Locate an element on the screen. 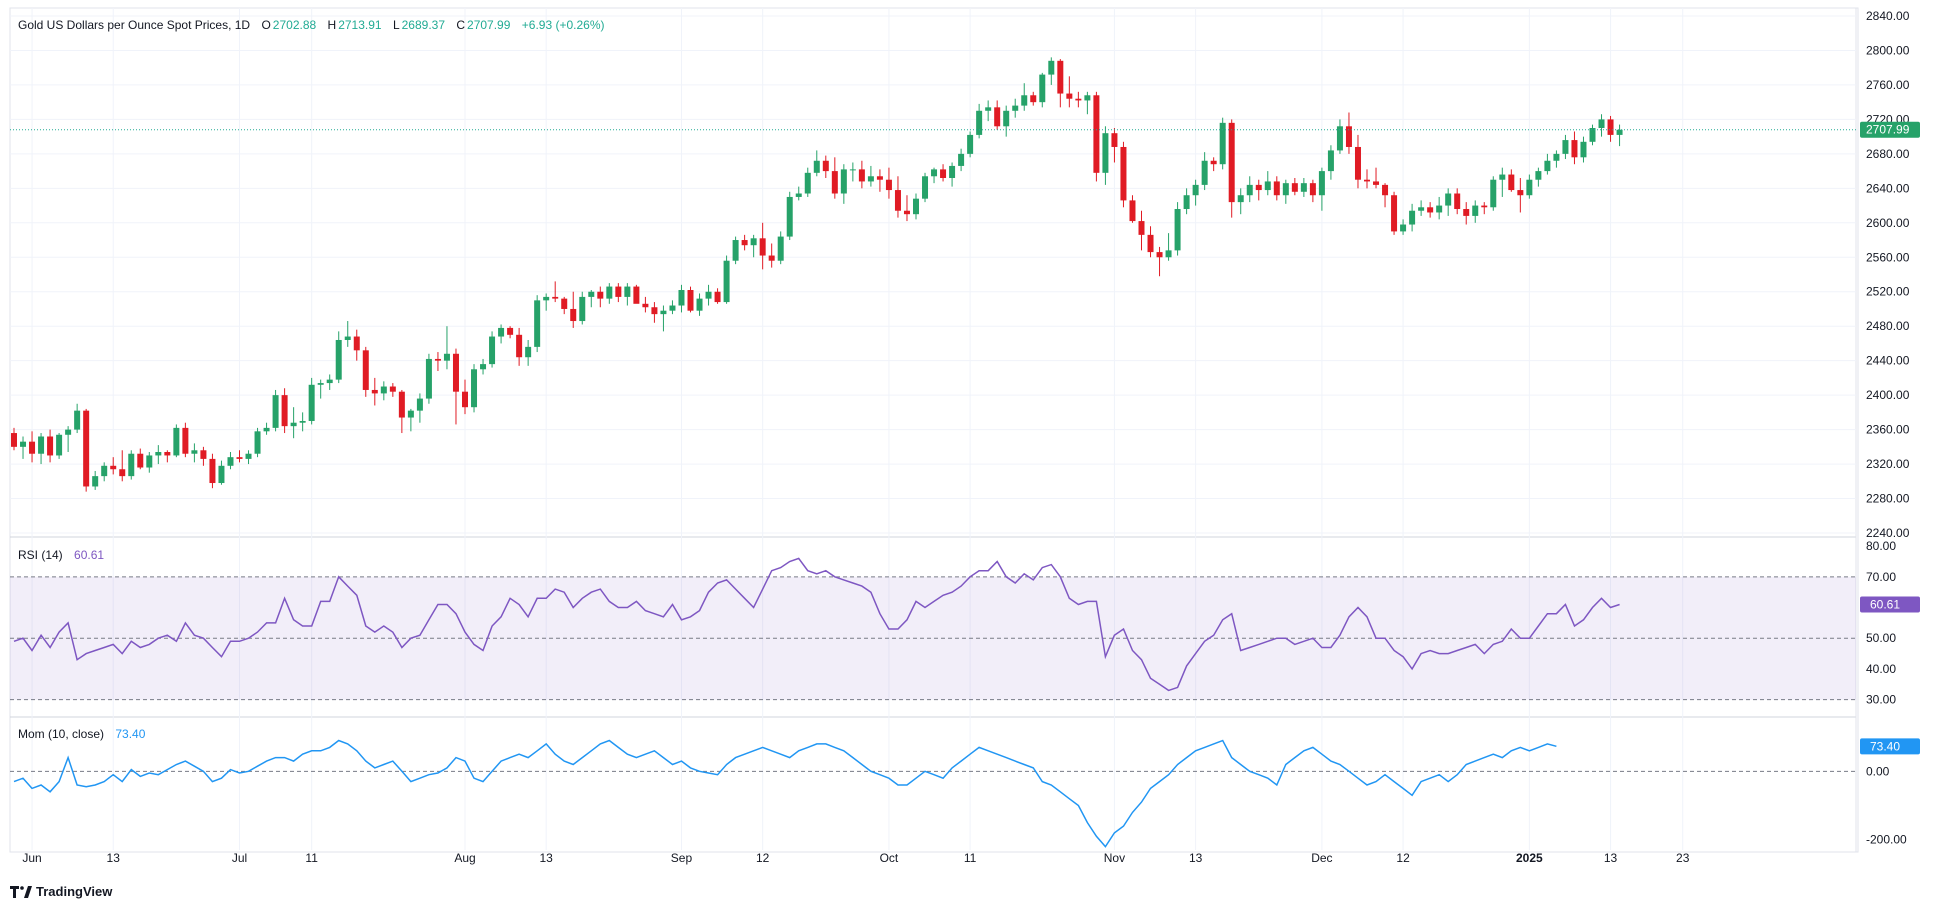  time-tick-label: Jul is located at coordinates (239, 858).